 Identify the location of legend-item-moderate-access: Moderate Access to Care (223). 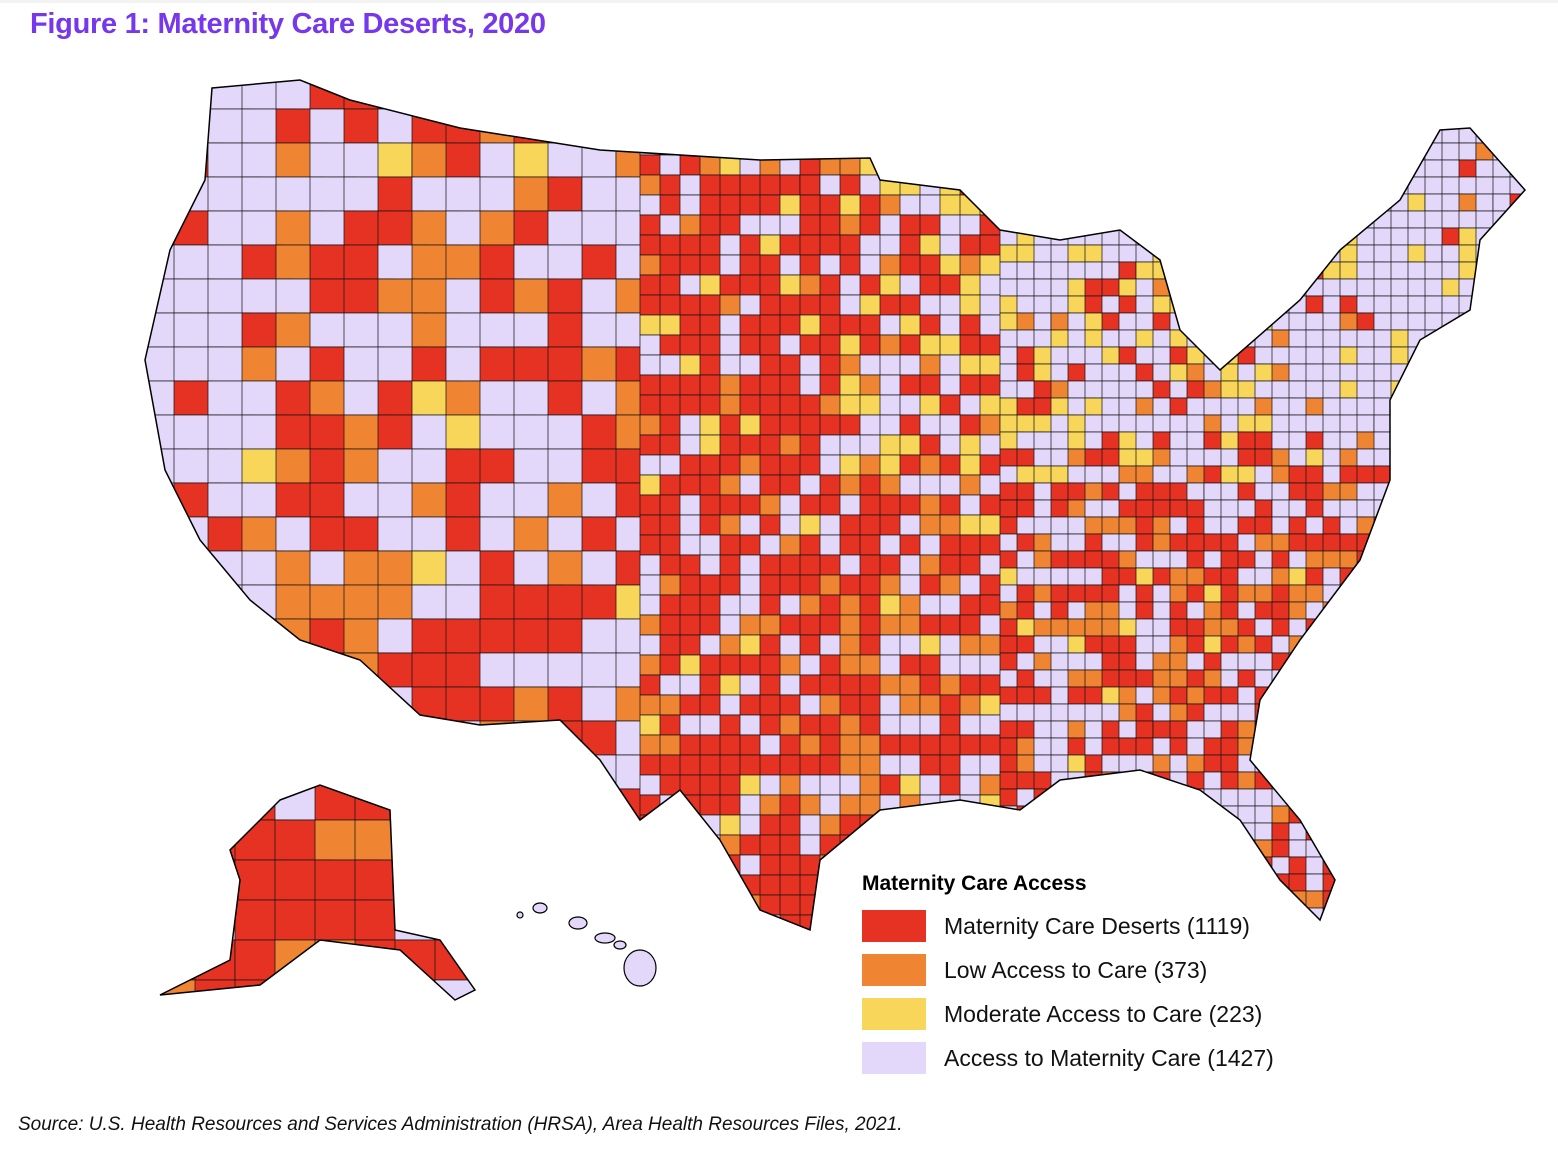
(1068, 1014).